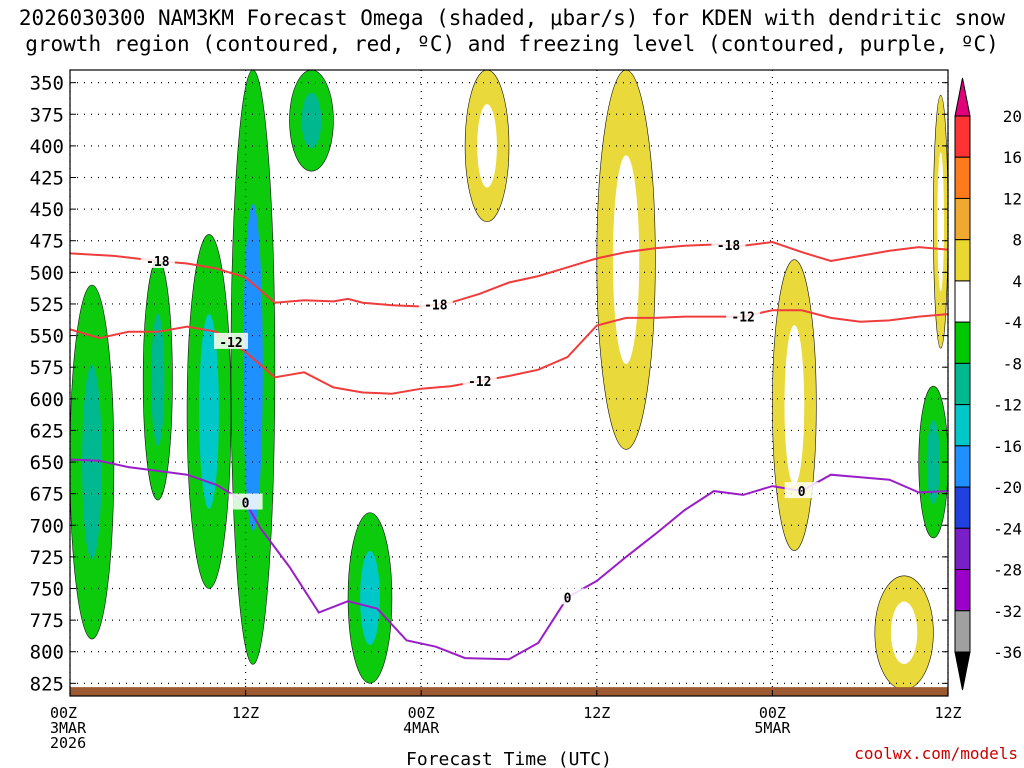 This screenshot has height=768, width=1024. Describe the element at coordinates (509, 758) in the screenshot. I see `x-axis-label: Forecast Time (UTC)` at that location.